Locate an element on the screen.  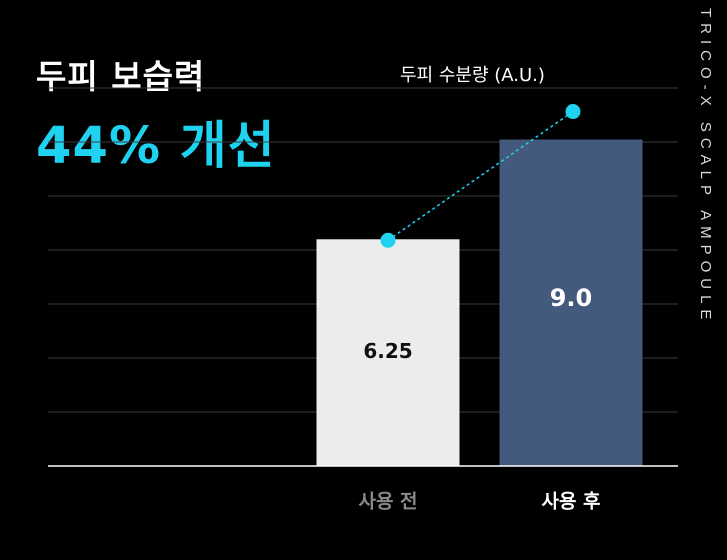
bar-before is located at coordinates (388, 352).